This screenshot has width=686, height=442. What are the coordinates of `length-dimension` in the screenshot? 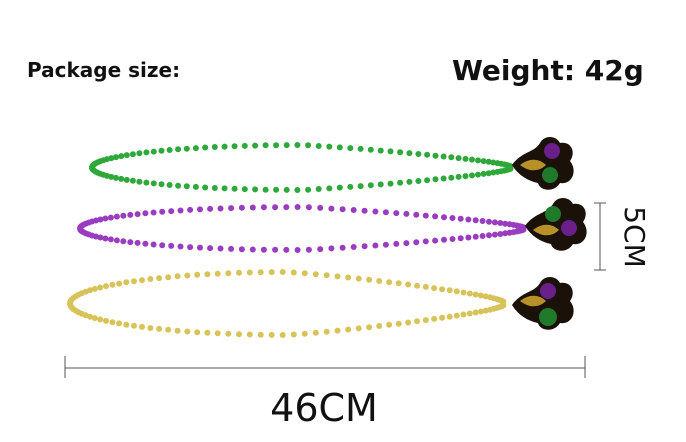 It's located at (325, 367).